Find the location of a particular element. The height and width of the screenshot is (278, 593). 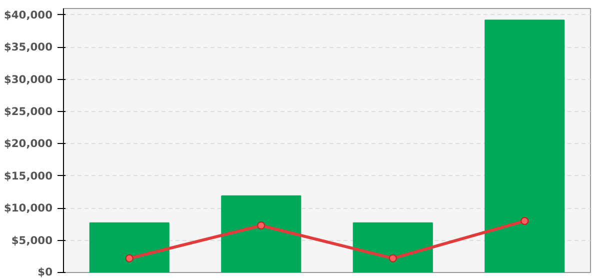

y-tick-label: $40,000 is located at coordinates (28, 15).